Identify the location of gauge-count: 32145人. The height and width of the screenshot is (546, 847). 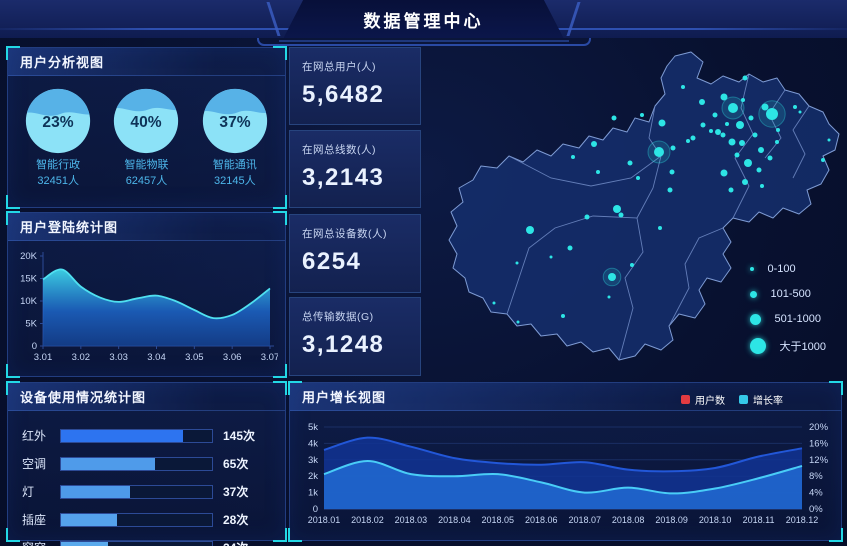
(235, 180).